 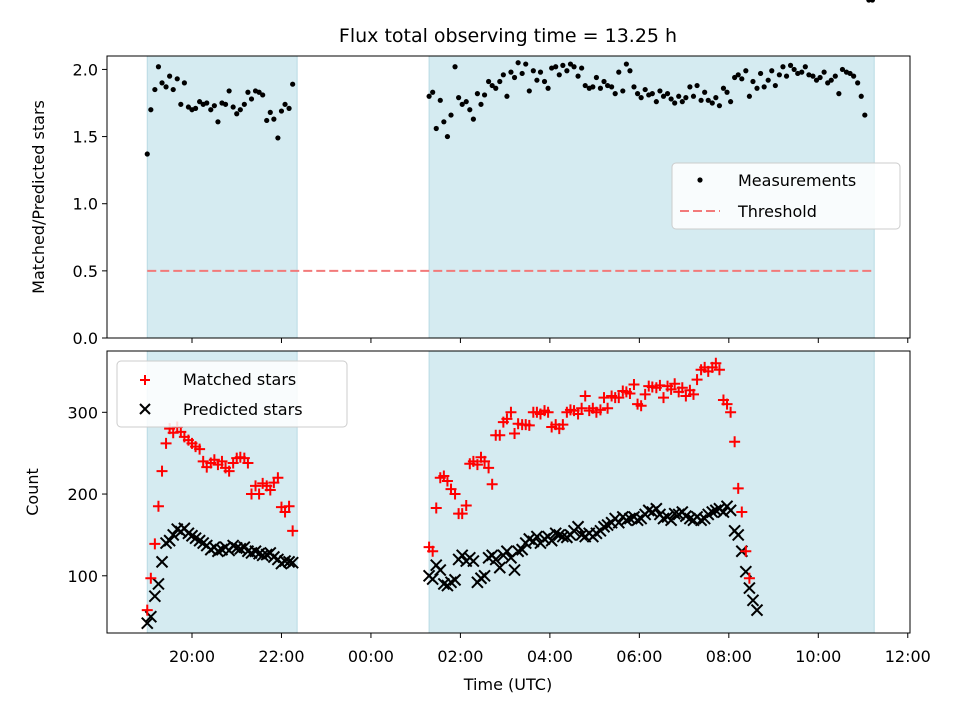 What do you see at coordinates (82, 412) in the screenshot?
I see `y-tick-label: 300` at bounding box center [82, 412].